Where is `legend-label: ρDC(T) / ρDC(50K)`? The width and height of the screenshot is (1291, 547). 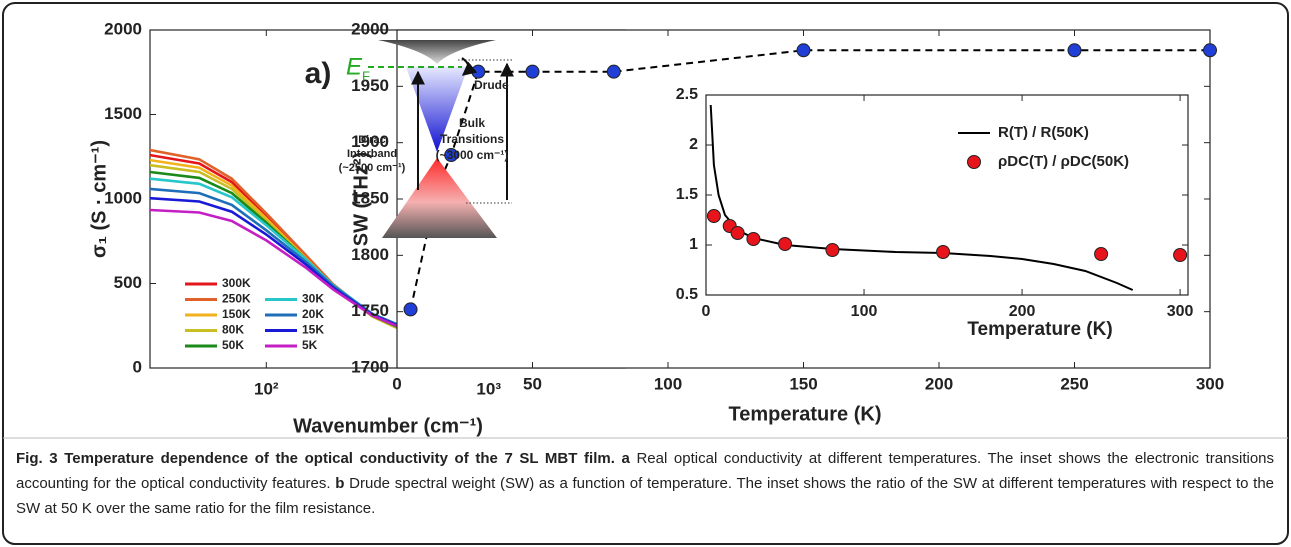
legend-label: ρDC(T) / ρDC(50K) is located at coordinates (1063, 161).